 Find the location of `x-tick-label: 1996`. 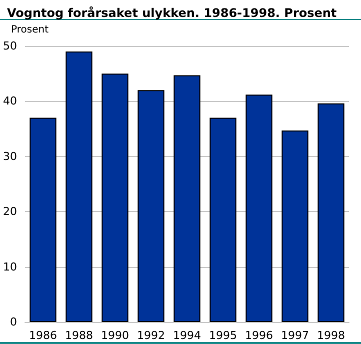

x-tick-label: 1996 is located at coordinates (259, 335).